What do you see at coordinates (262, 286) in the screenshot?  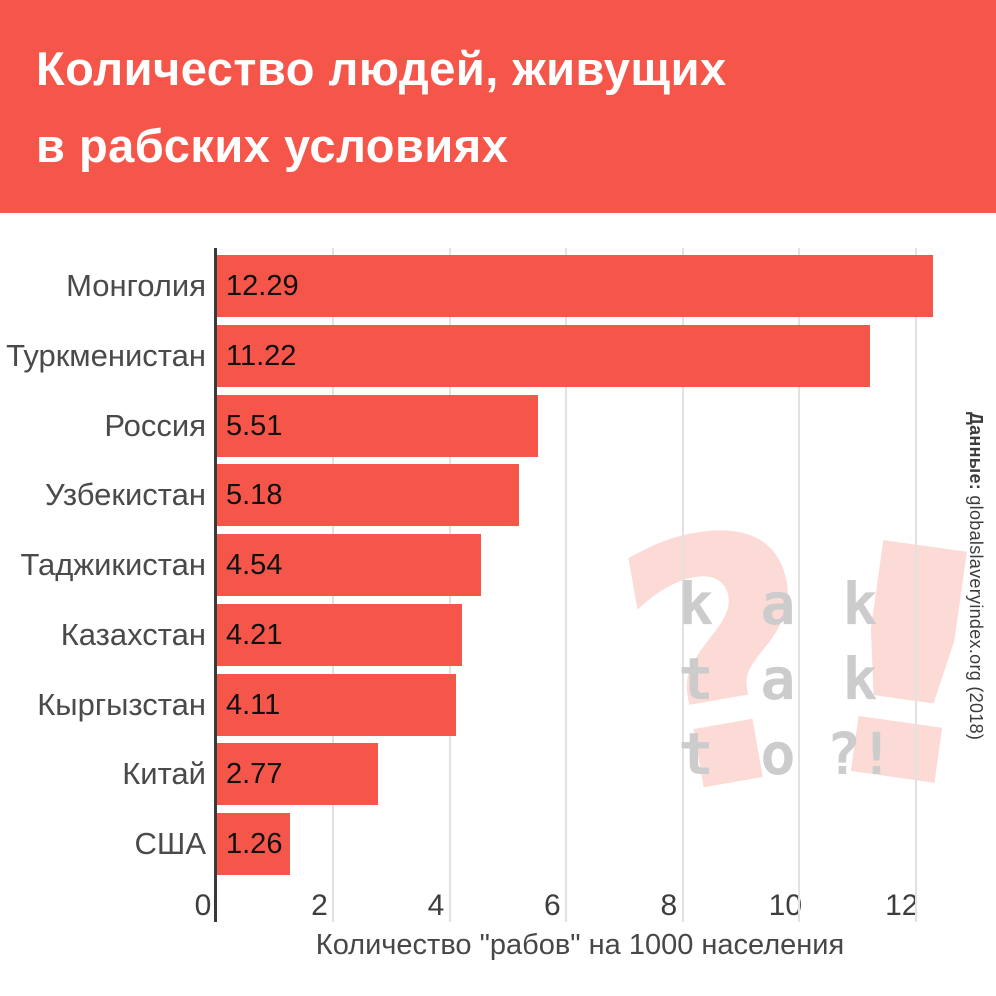 I see `bar-value-label: 12.29` at bounding box center [262, 286].